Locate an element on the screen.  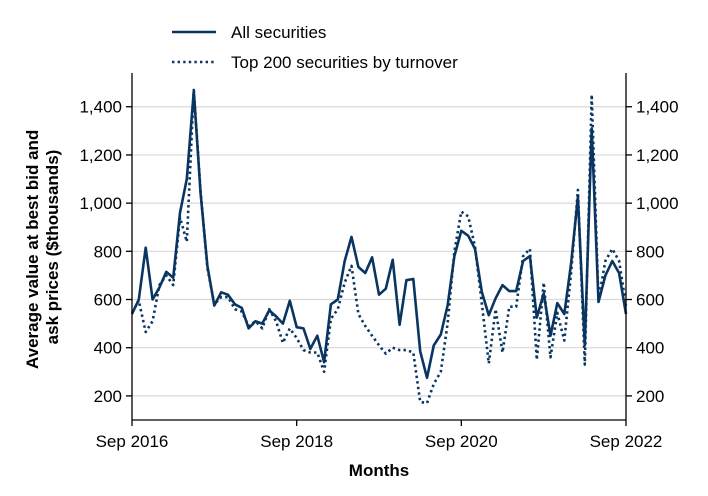
ytick-left-label-2: 600 is located at coordinates (108, 300).